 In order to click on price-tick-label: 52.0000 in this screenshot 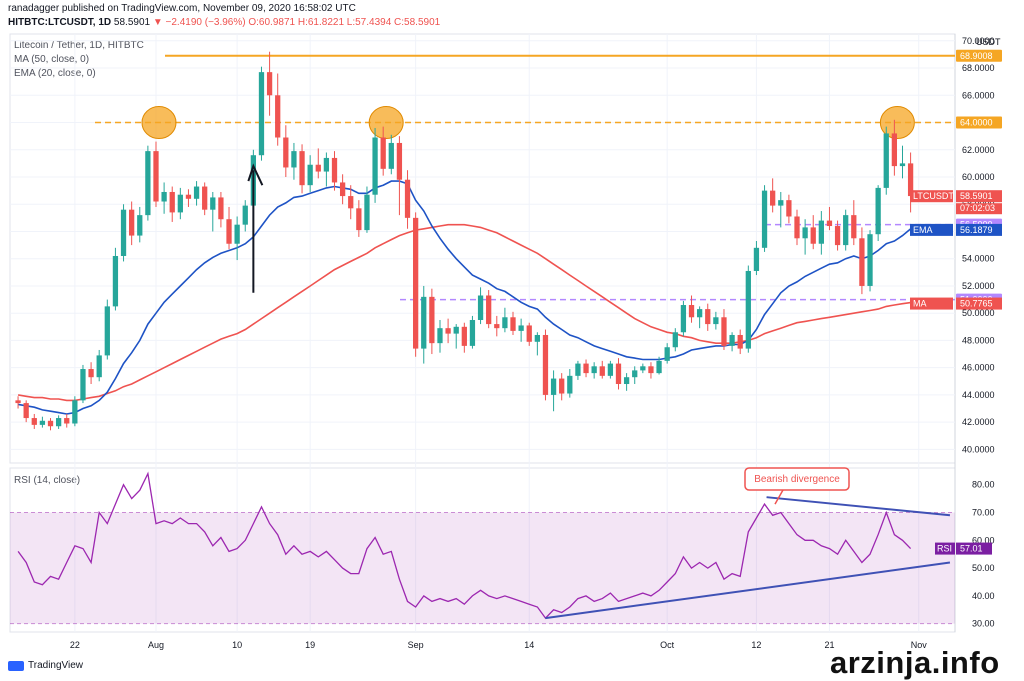, I will do `click(978, 286)`.